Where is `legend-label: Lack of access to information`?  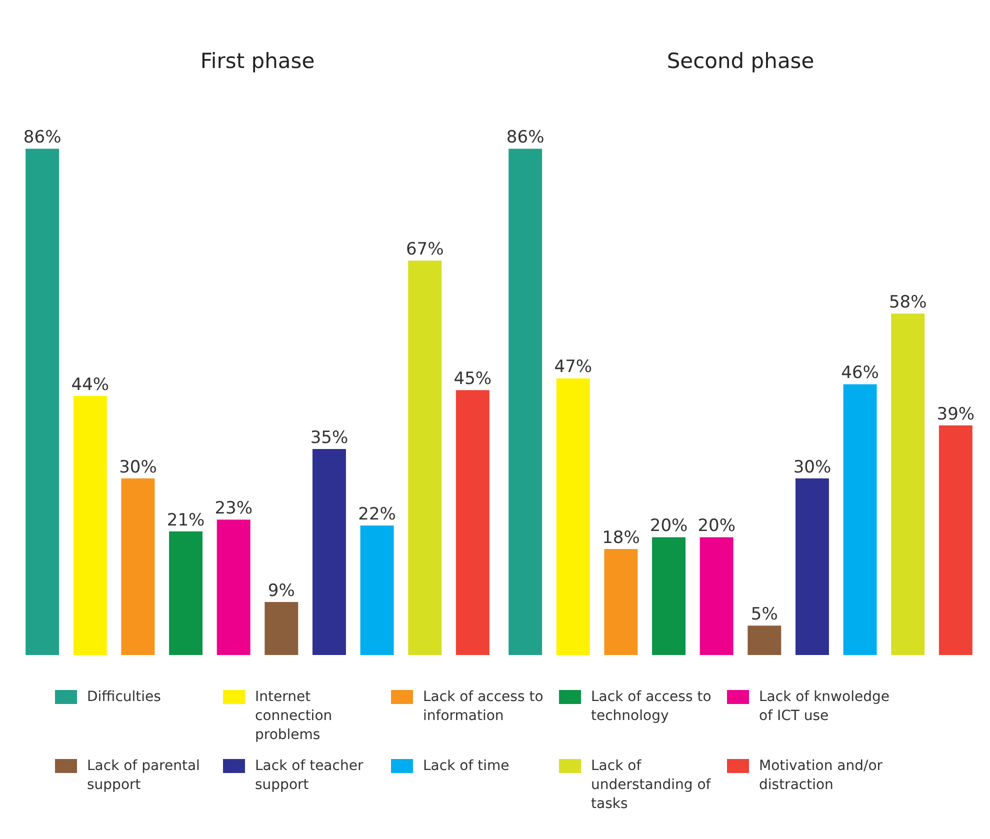 legend-label: Lack of access to information is located at coordinates (483, 707).